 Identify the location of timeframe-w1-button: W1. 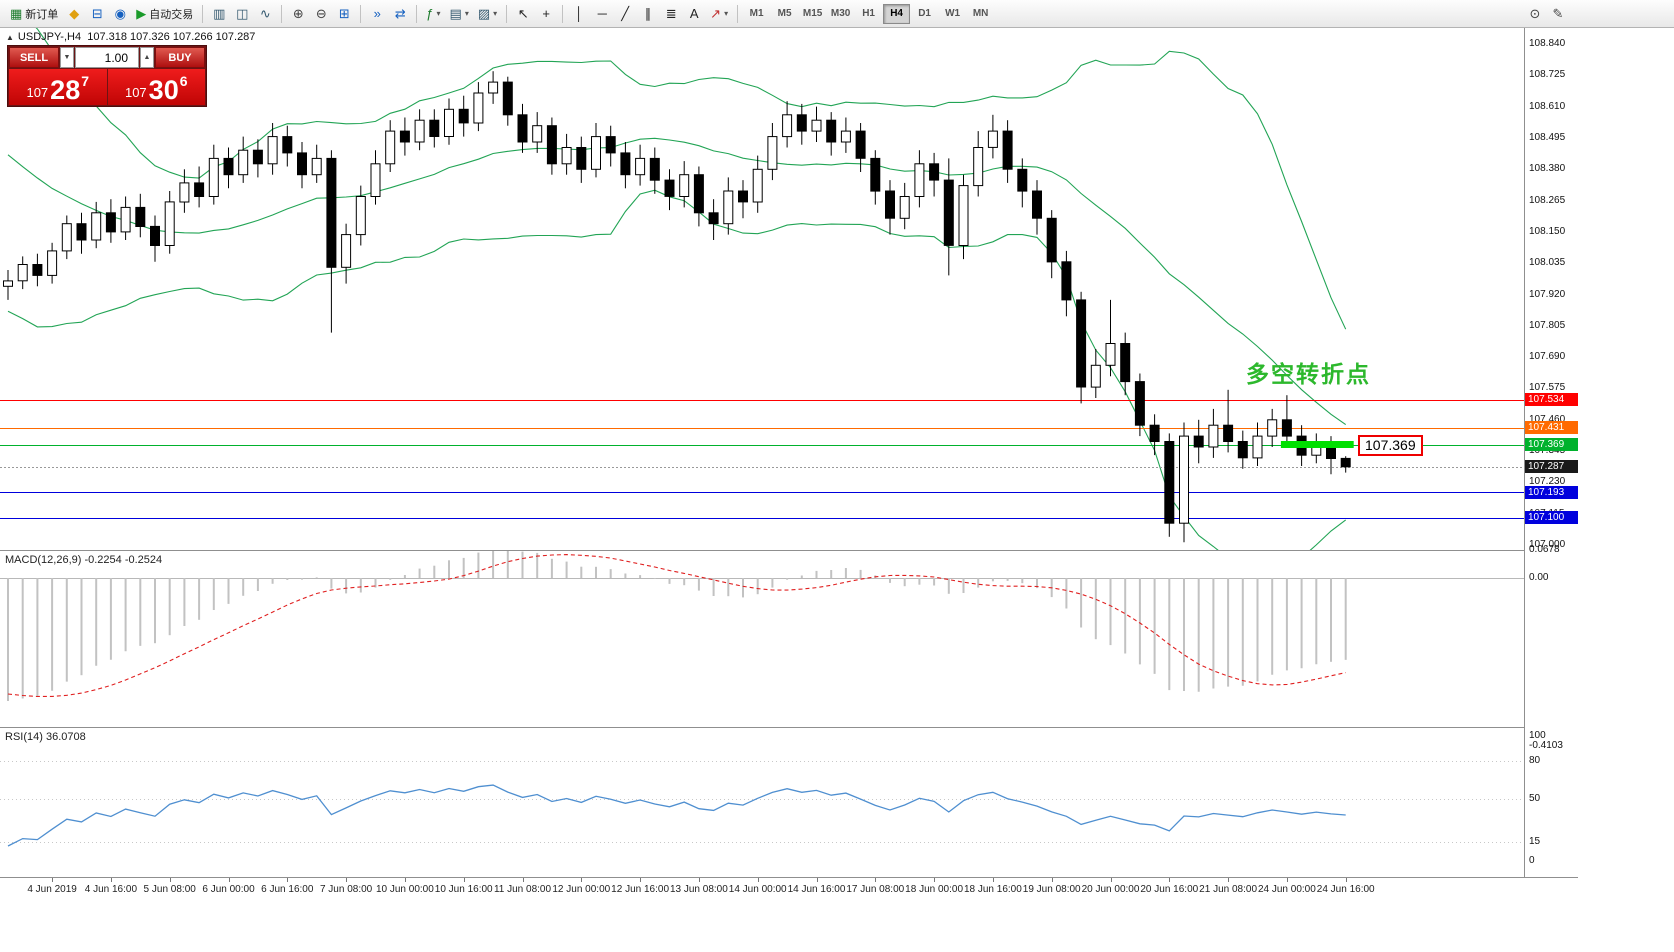
(952, 14).